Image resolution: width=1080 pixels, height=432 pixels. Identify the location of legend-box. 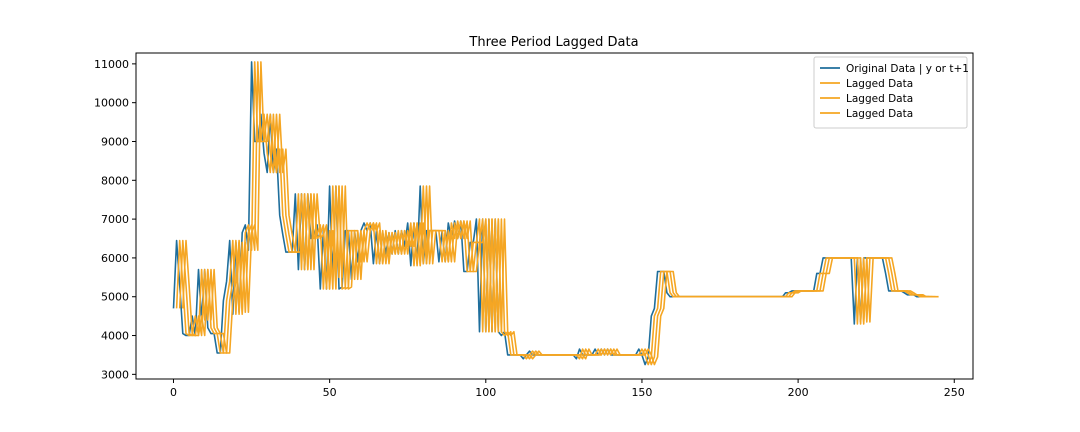
(890, 92).